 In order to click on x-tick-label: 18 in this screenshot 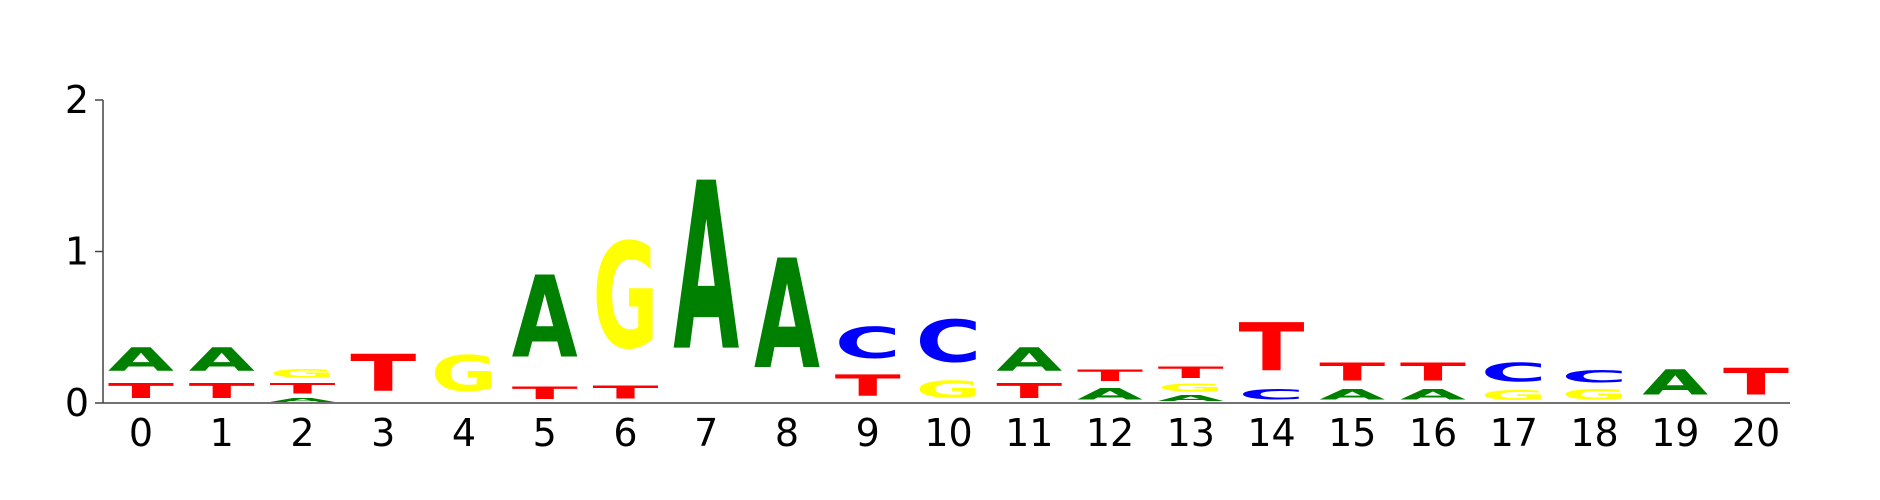, I will do `click(1594, 433)`.